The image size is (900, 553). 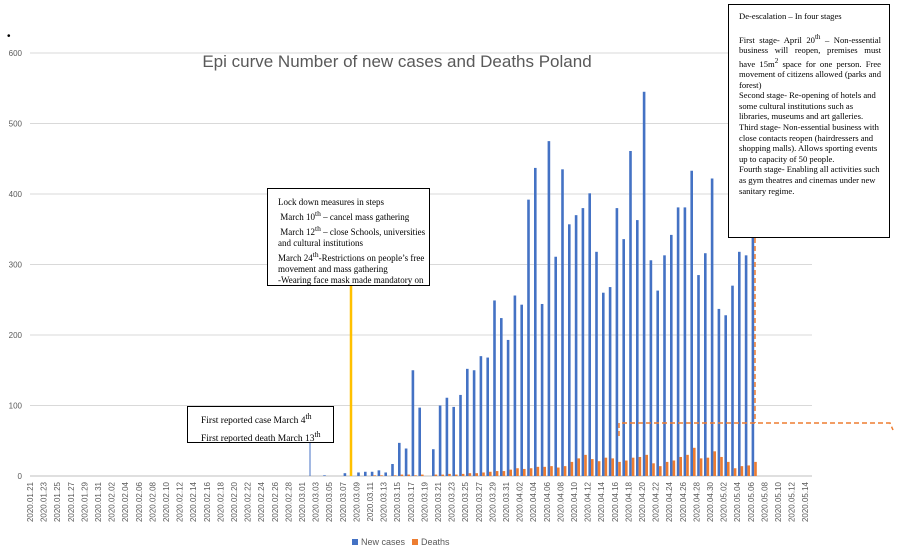 What do you see at coordinates (696, 501) in the screenshot?
I see `x-tick-label: 2020.04.28` at bounding box center [696, 501].